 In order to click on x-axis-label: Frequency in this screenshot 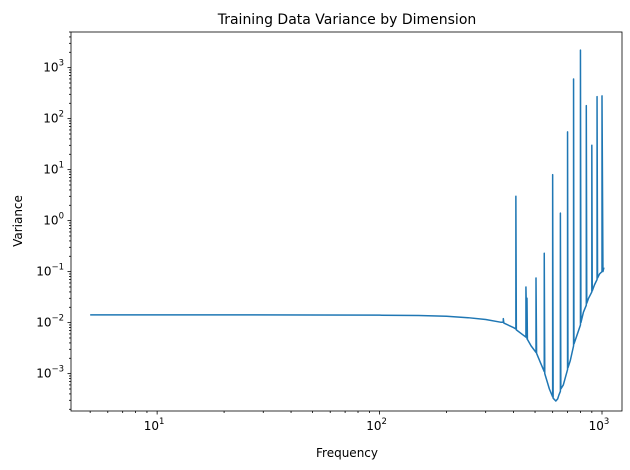, I will do `click(347, 453)`.